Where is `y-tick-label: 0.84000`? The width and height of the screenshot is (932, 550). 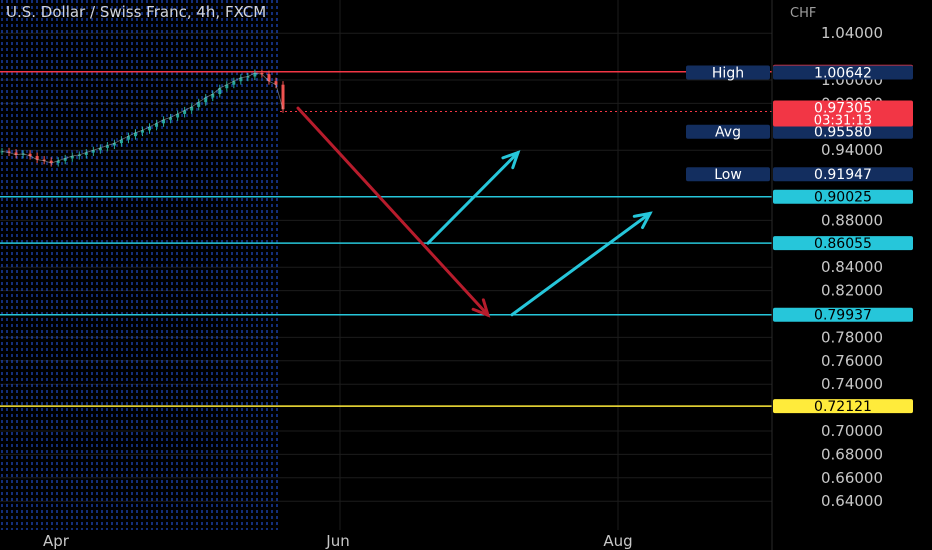
y-tick-label: 0.84000 is located at coordinates (852, 267).